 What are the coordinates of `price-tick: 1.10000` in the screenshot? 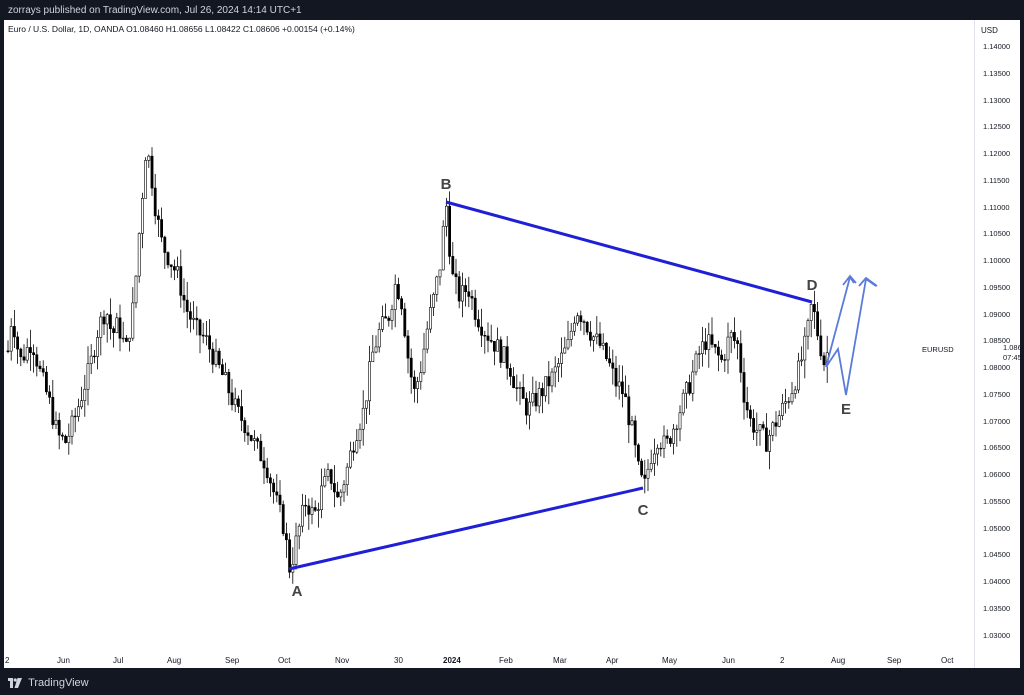 It's located at (997, 260).